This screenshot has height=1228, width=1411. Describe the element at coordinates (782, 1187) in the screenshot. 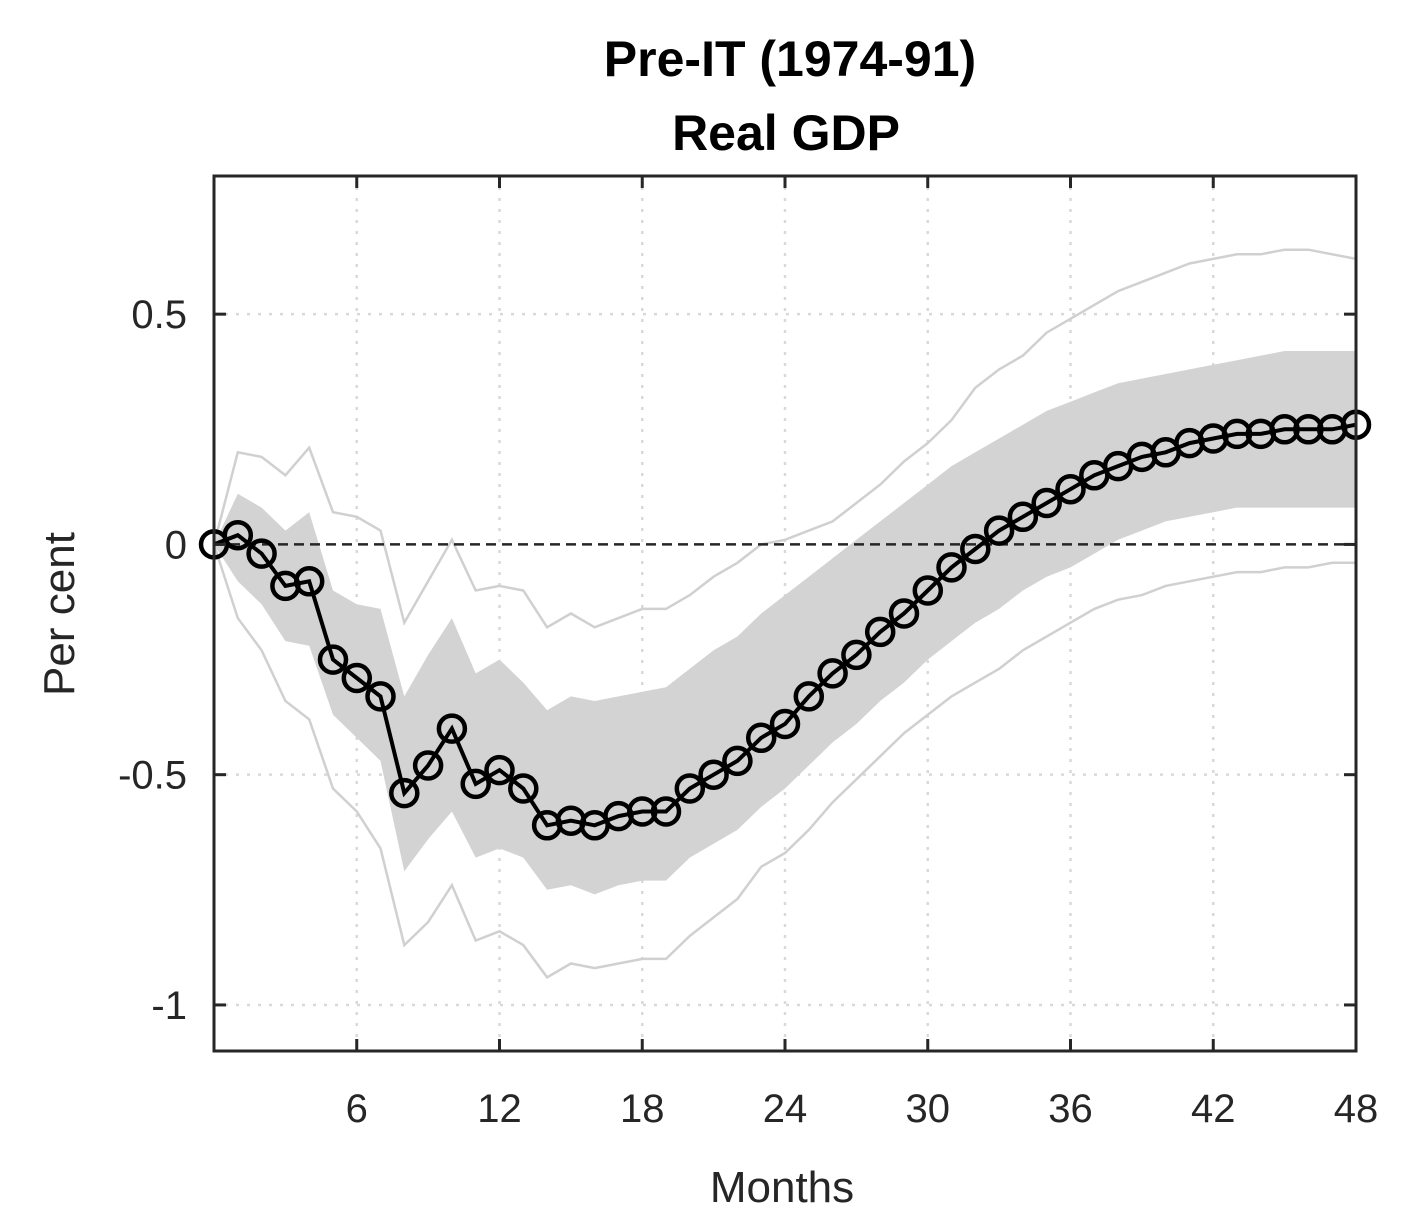

I see `x-axis-label: Months` at that location.